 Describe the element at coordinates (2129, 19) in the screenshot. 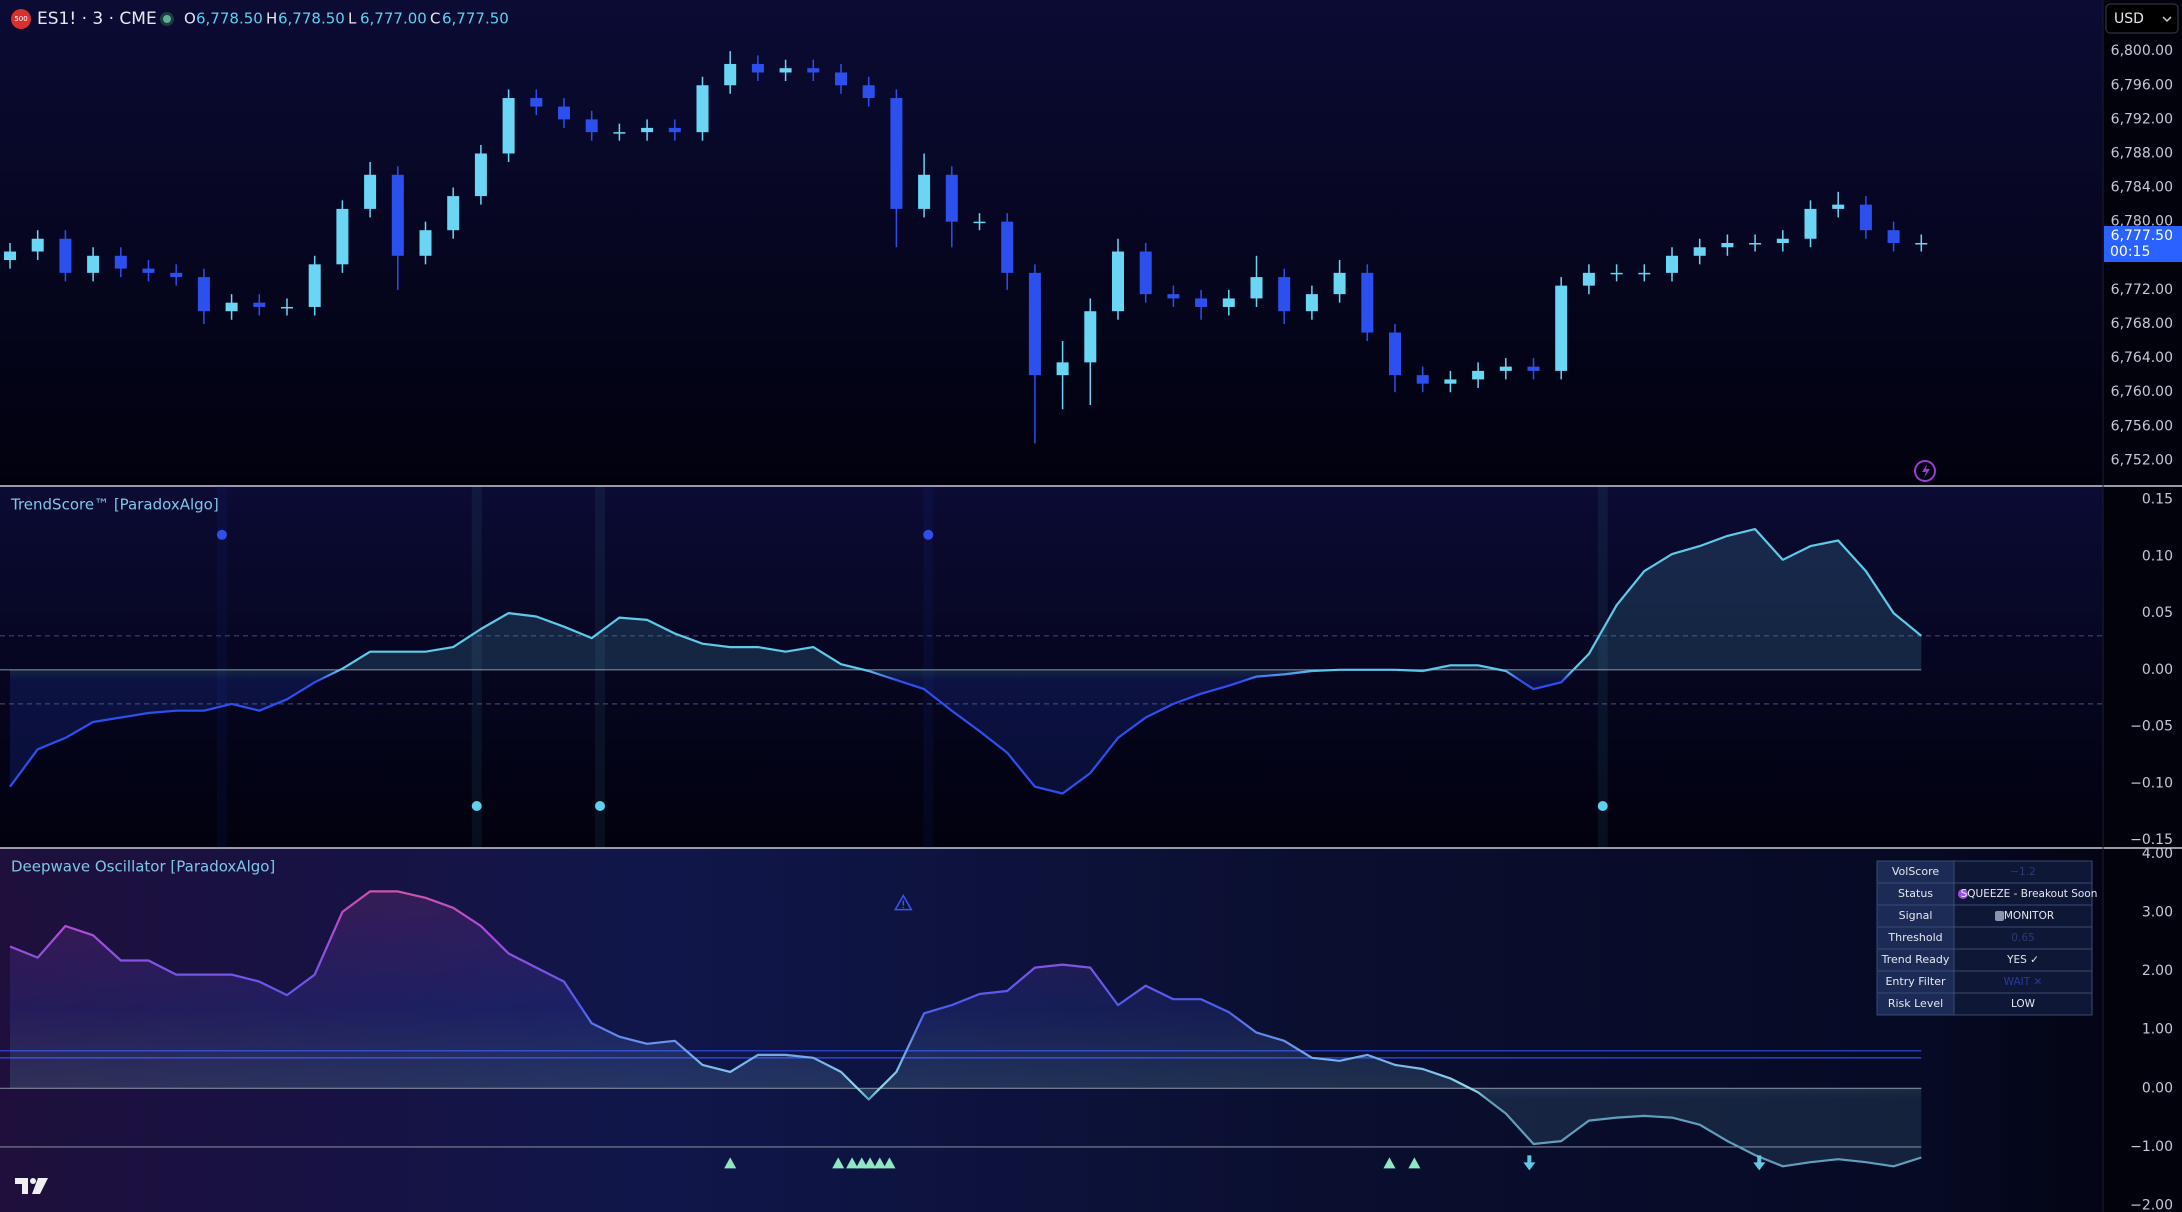

I see `currency-label: USD` at that location.